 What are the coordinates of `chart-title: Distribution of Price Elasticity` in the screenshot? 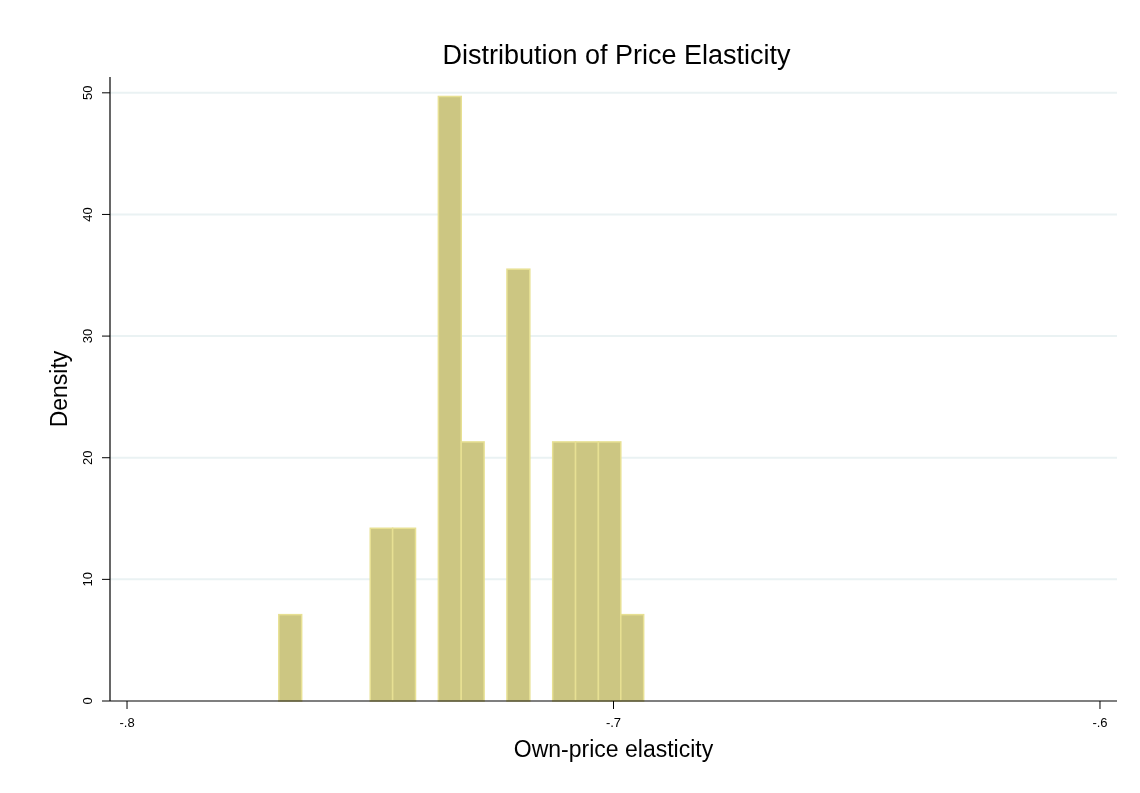 It's located at (617, 55).